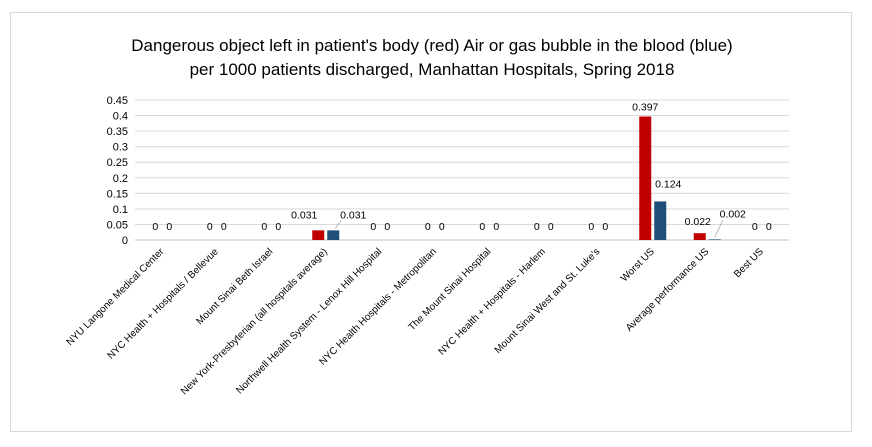  I want to click on x-category-label: NYC Health + Hospitals - Harlem, so click(492, 301).